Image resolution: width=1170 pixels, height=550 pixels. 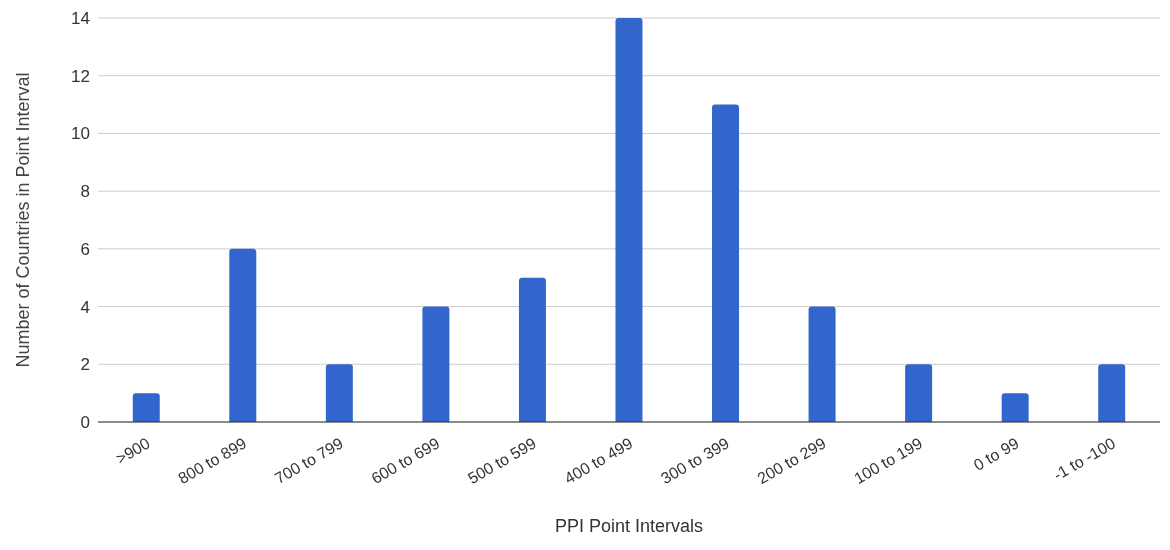 I want to click on x-tick-label: 800 to 899, so click(x=212, y=461).